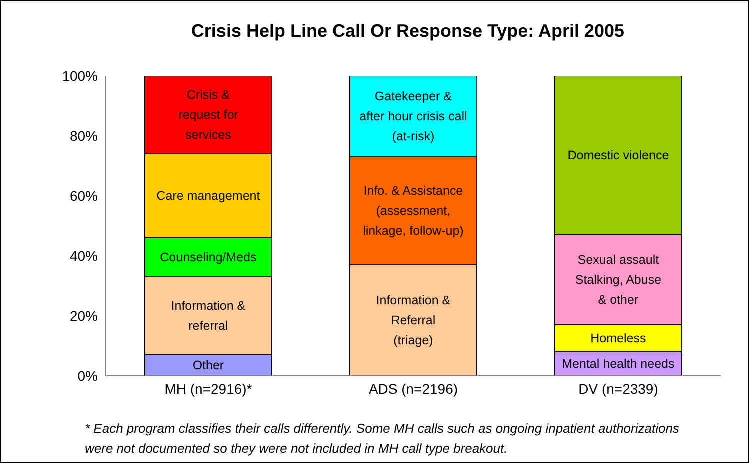 This screenshot has height=463, width=749. What do you see at coordinates (208, 115) in the screenshot?
I see `series-label: Crisis & request for services` at bounding box center [208, 115].